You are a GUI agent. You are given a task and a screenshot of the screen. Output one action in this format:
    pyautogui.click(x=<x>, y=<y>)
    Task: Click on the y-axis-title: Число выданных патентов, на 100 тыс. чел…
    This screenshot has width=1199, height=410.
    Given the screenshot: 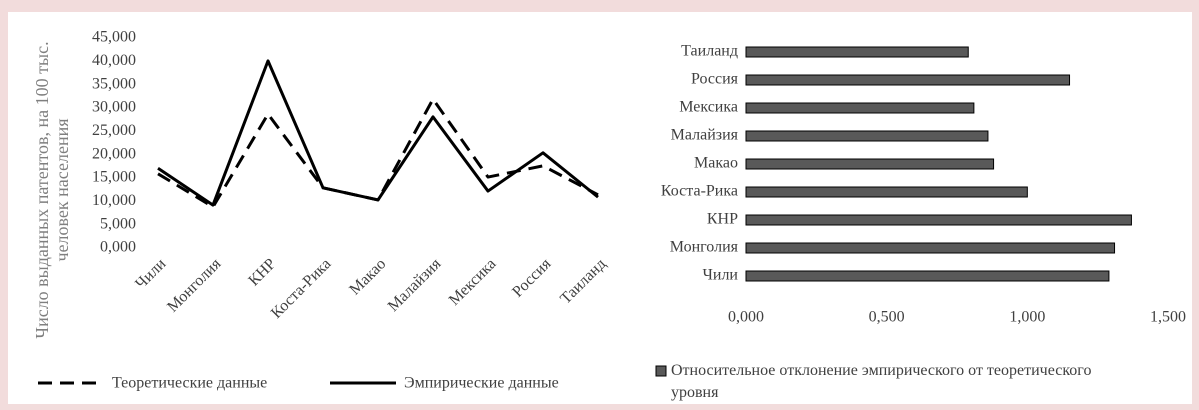 What is the action you would take?
    pyautogui.click(x=52, y=190)
    